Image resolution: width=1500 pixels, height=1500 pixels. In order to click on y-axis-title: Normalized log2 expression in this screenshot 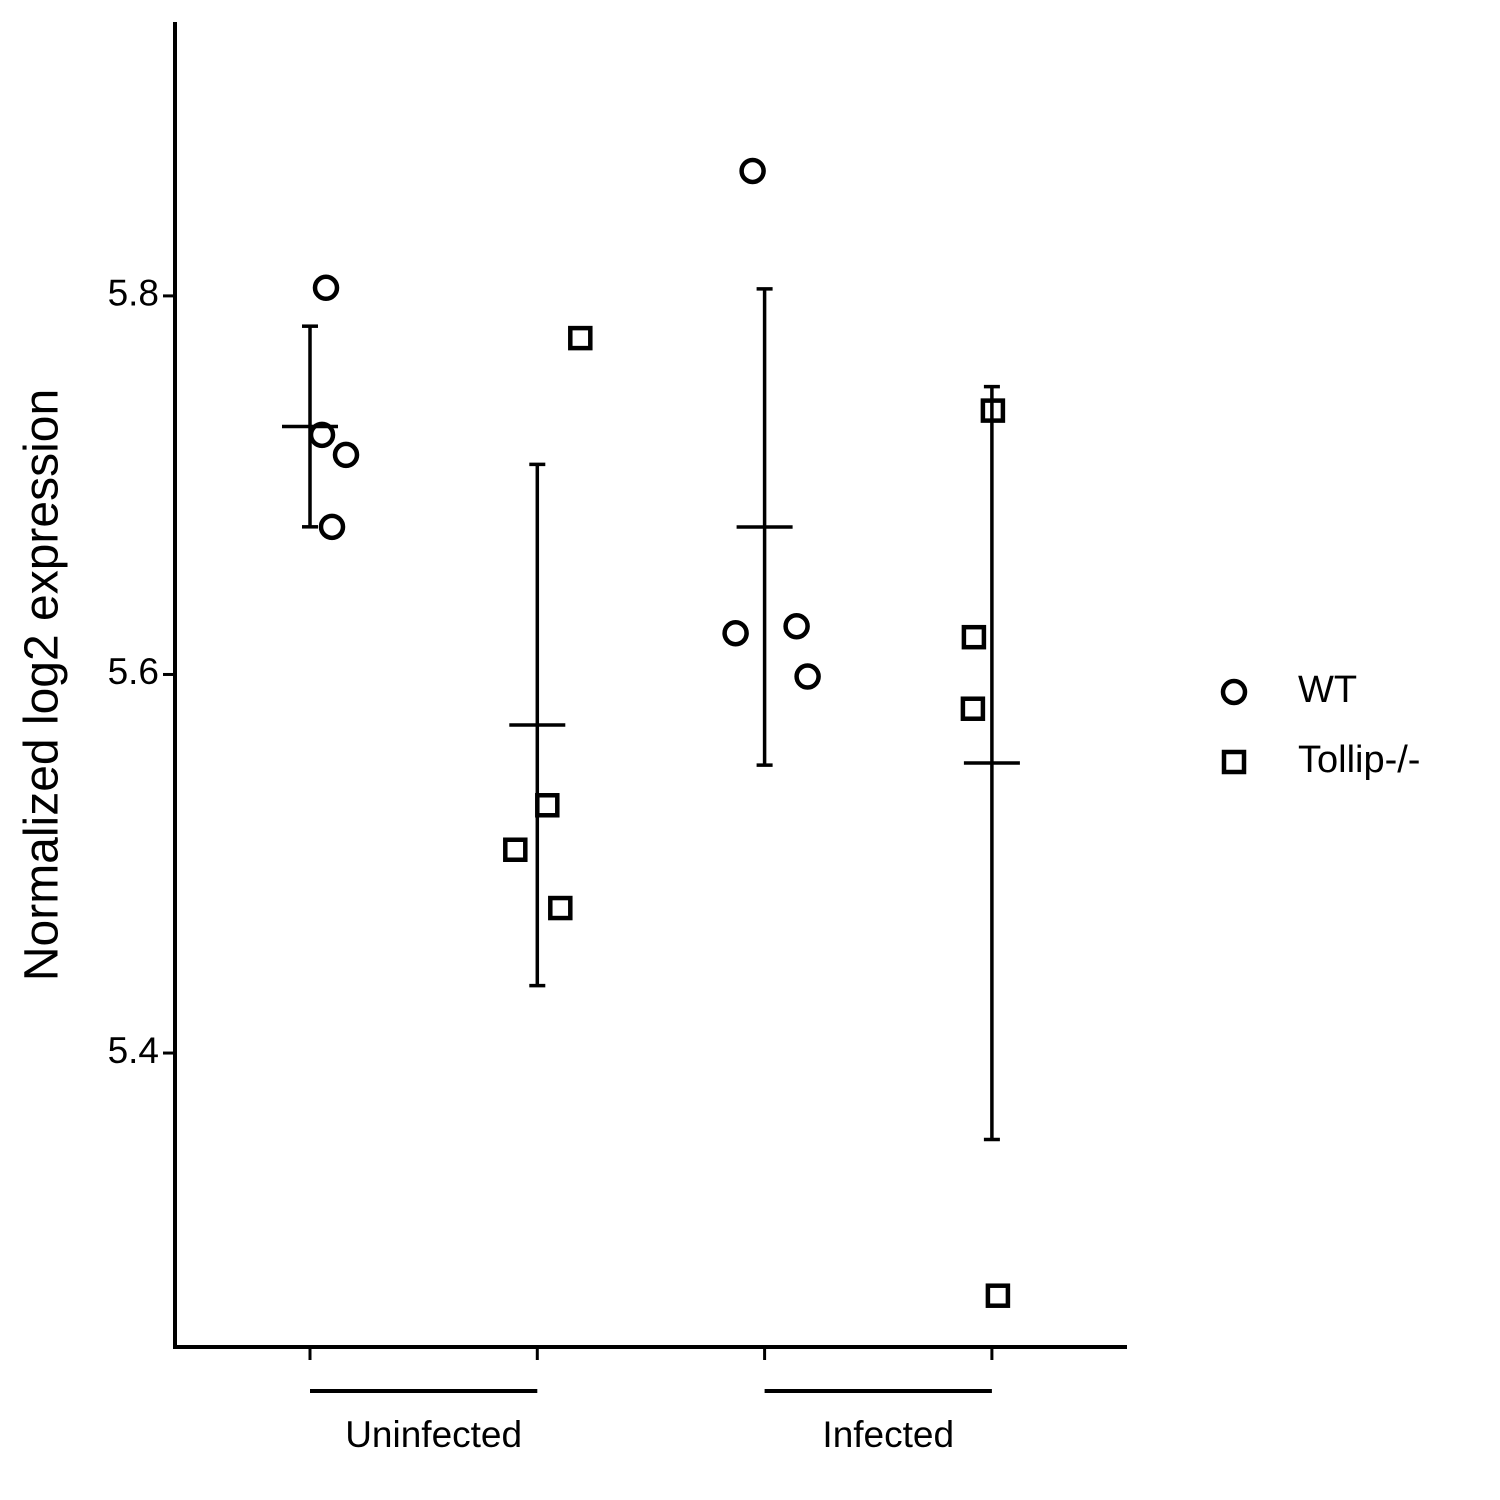, I will do `click(42, 685)`.